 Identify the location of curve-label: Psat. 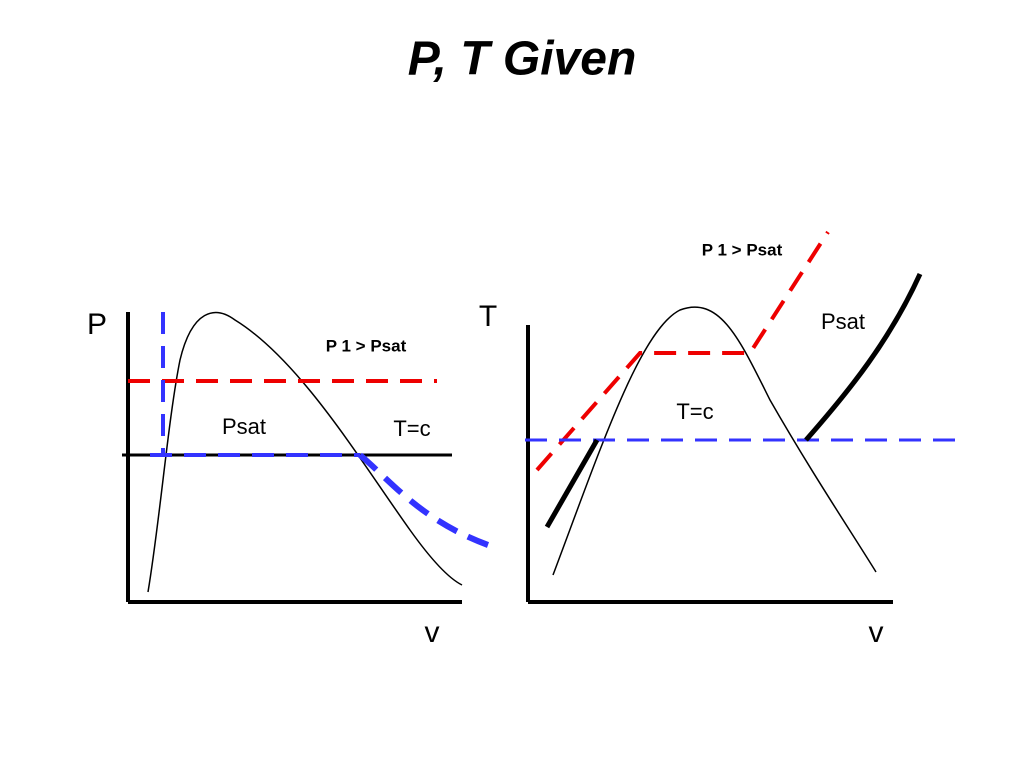
(843, 321).